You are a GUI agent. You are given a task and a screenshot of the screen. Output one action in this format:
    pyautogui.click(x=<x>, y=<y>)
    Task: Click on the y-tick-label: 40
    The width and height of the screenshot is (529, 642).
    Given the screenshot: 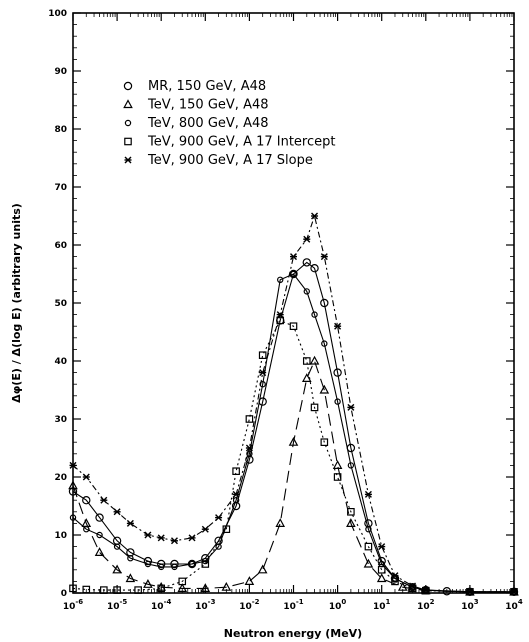 What is the action you would take?
    pyautogui.click(x=60, y=362)
    